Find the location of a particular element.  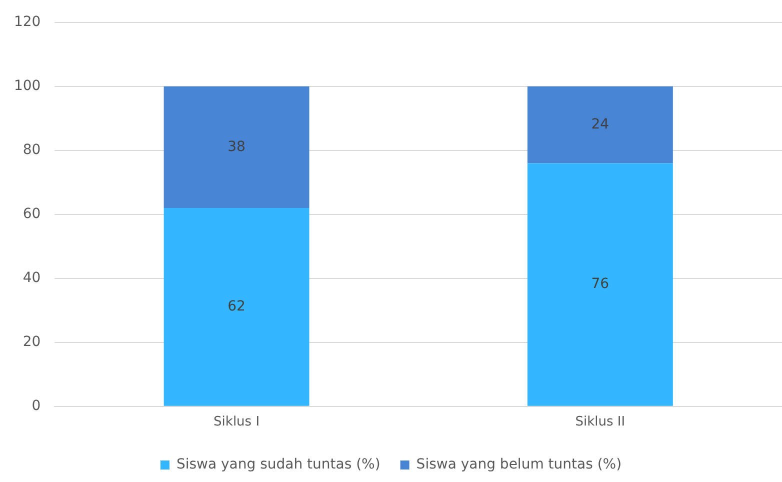

y-tick-label: 20 is located at coordinates (31, 342).